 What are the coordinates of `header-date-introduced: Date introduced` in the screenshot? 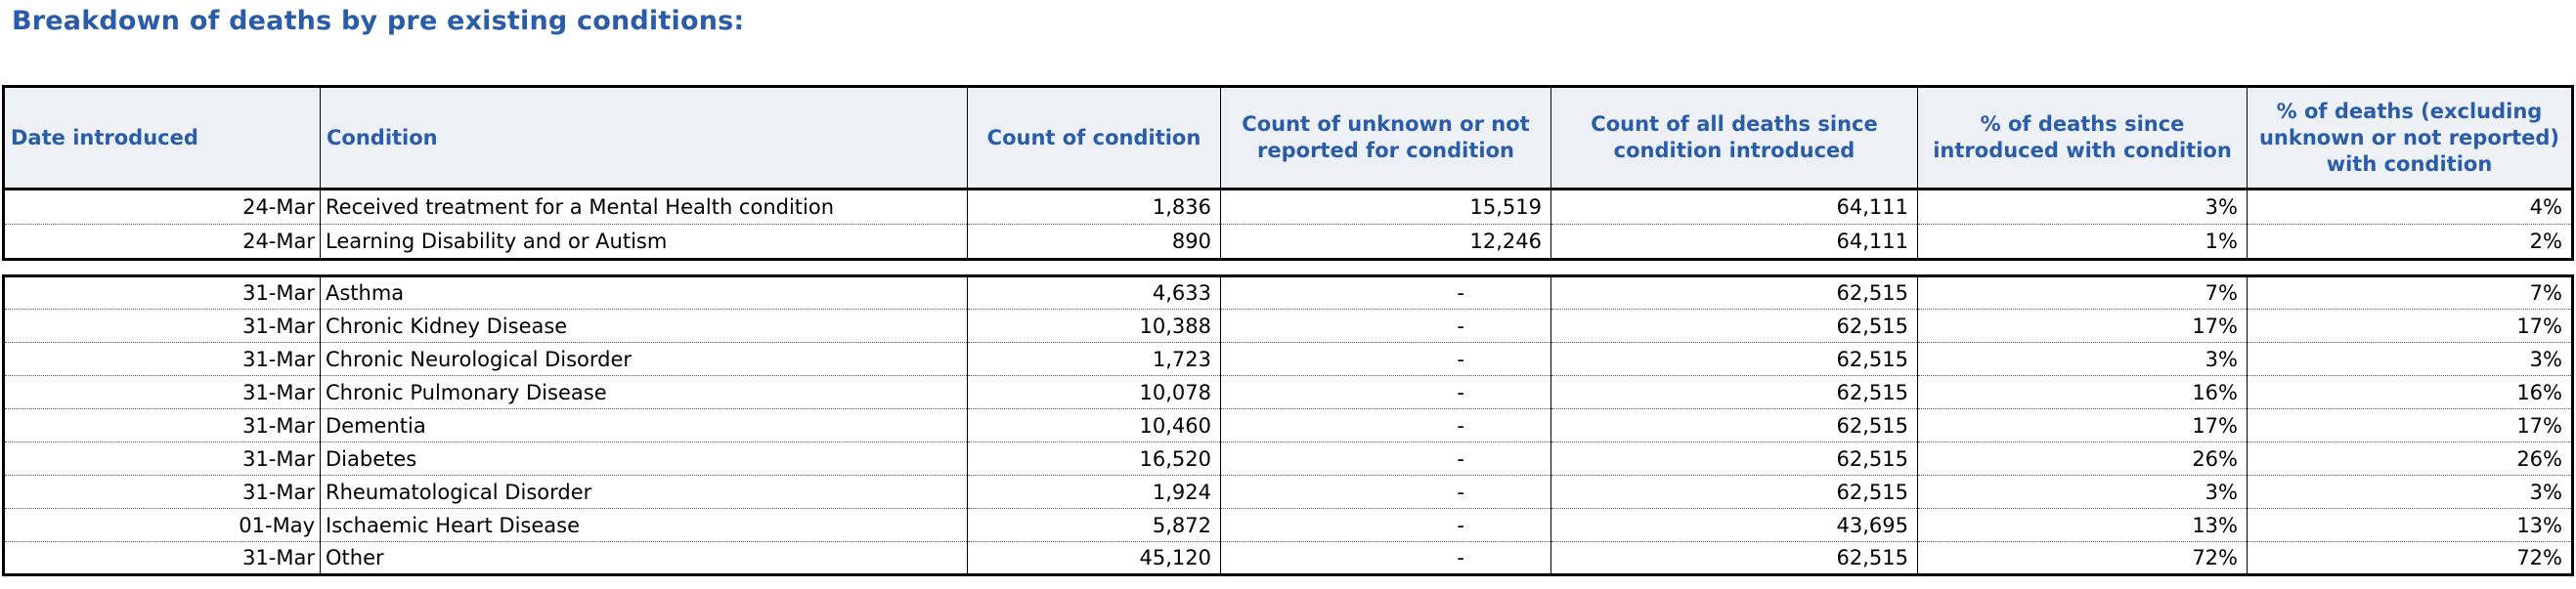 It's located at (162, 138).